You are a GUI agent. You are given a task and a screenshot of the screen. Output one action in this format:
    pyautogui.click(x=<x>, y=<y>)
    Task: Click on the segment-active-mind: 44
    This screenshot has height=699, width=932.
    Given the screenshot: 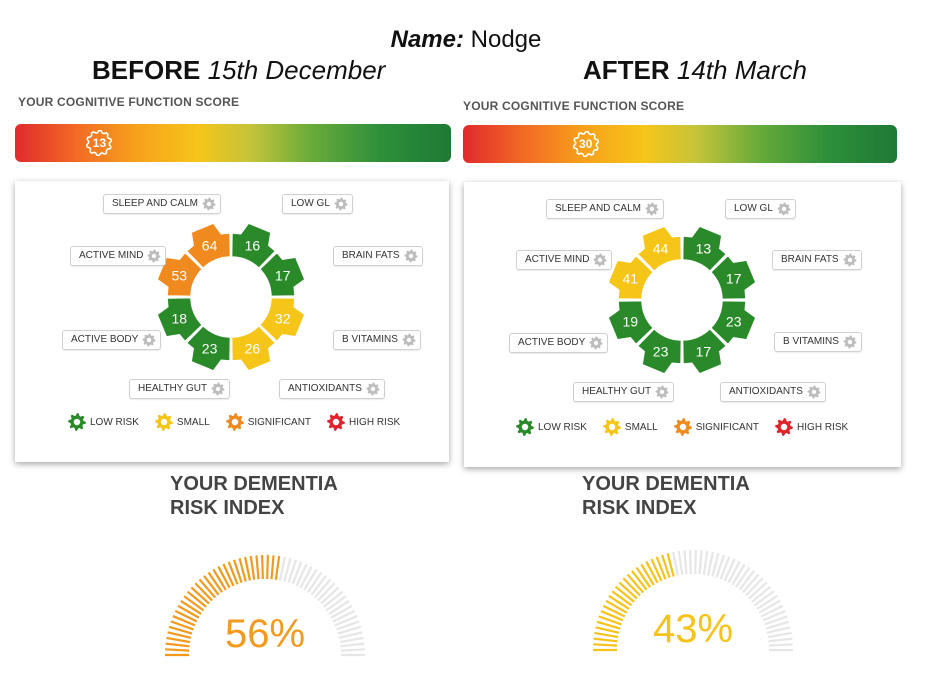 What is the action you would take?
    pyautogui.click(x=659, y=249)
    